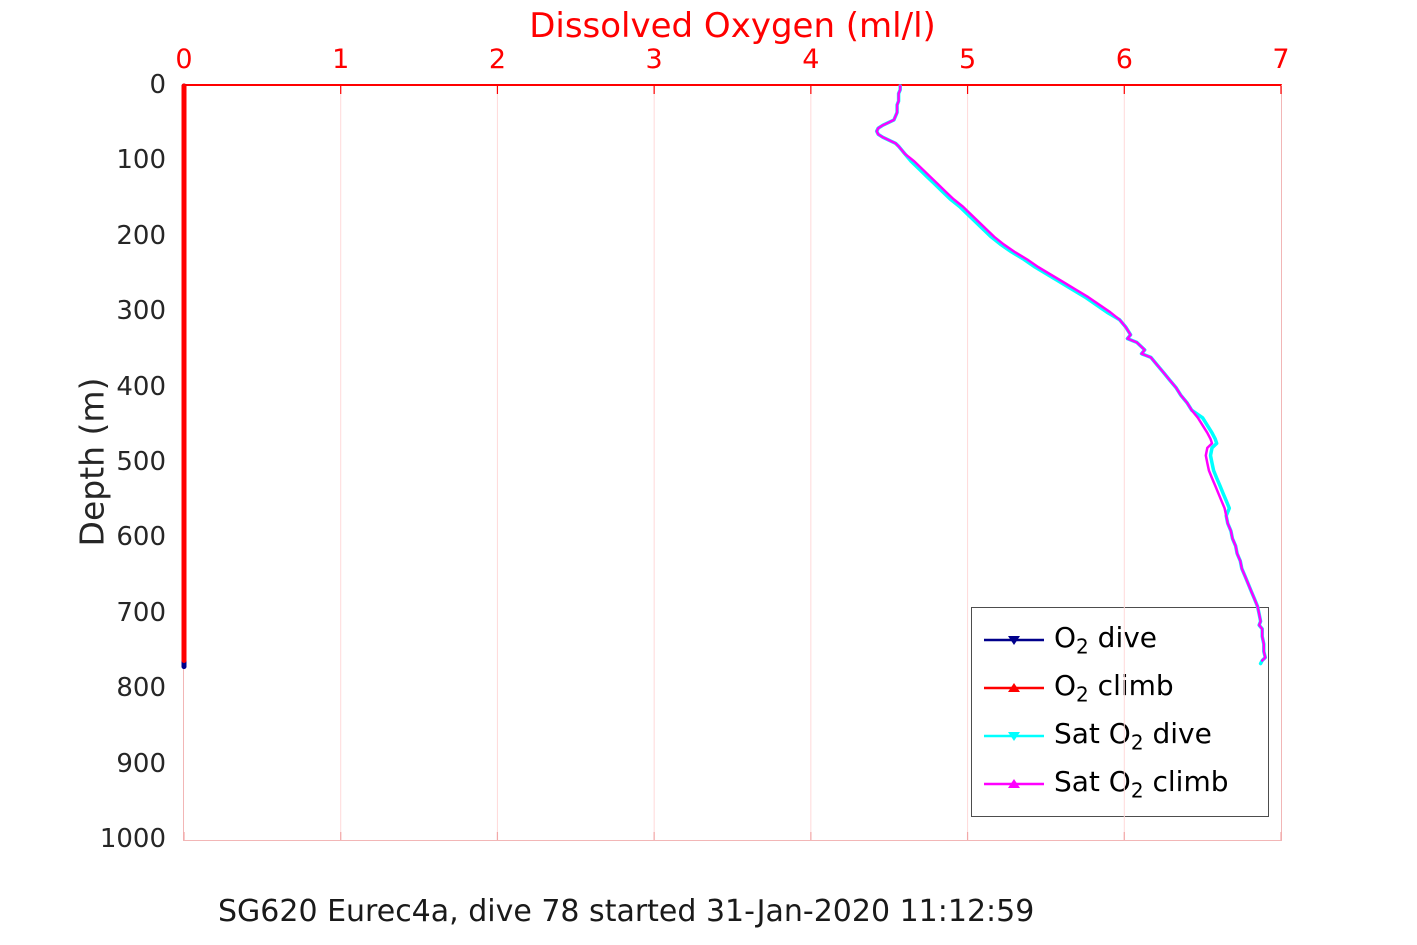 The width and height of the screenshot is (1417, 945). What do you see at coordinates (141, 235) in the screenshot?
I see `y-tick-label-200: 200` at bounding box center [141, 235].